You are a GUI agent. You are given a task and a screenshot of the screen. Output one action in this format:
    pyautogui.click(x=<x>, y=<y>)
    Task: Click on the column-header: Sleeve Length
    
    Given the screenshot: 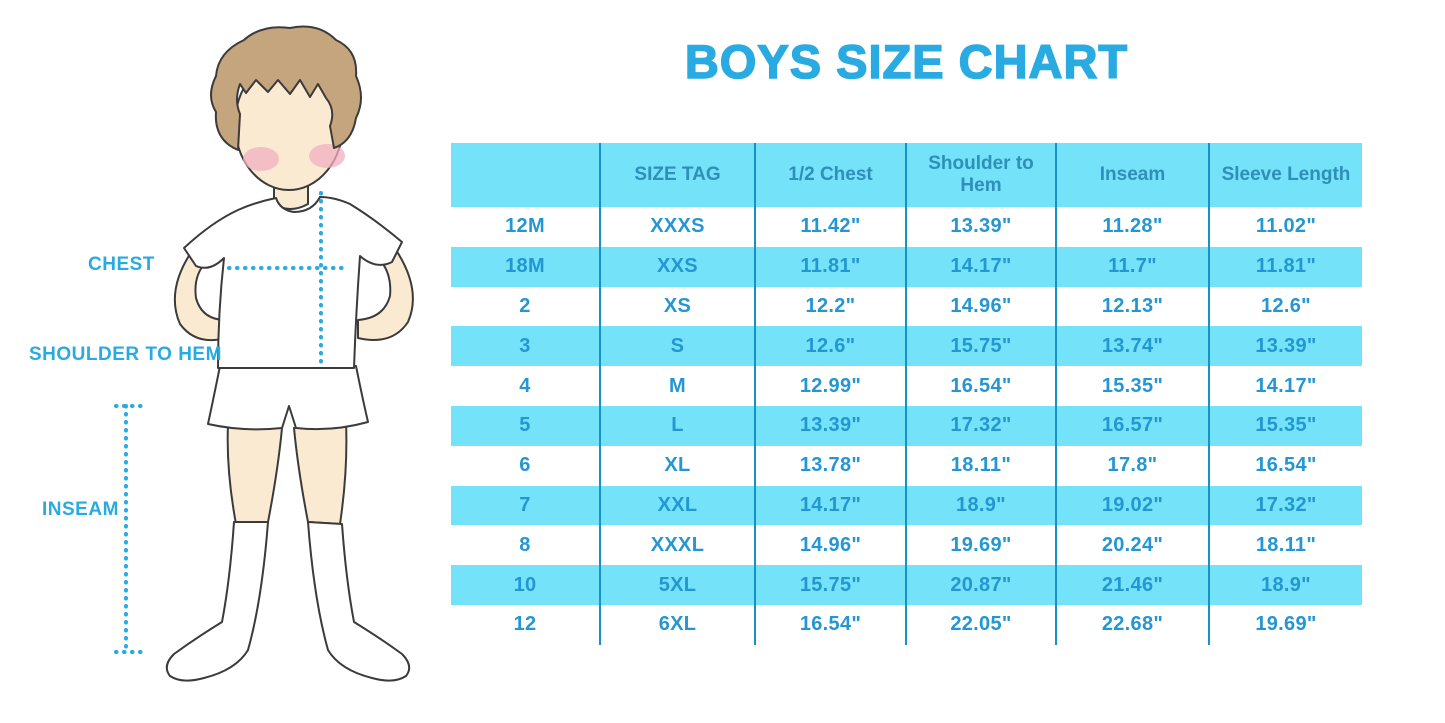 What is the action you would take?
    pyautogui.click(x=1285, y=175)
    